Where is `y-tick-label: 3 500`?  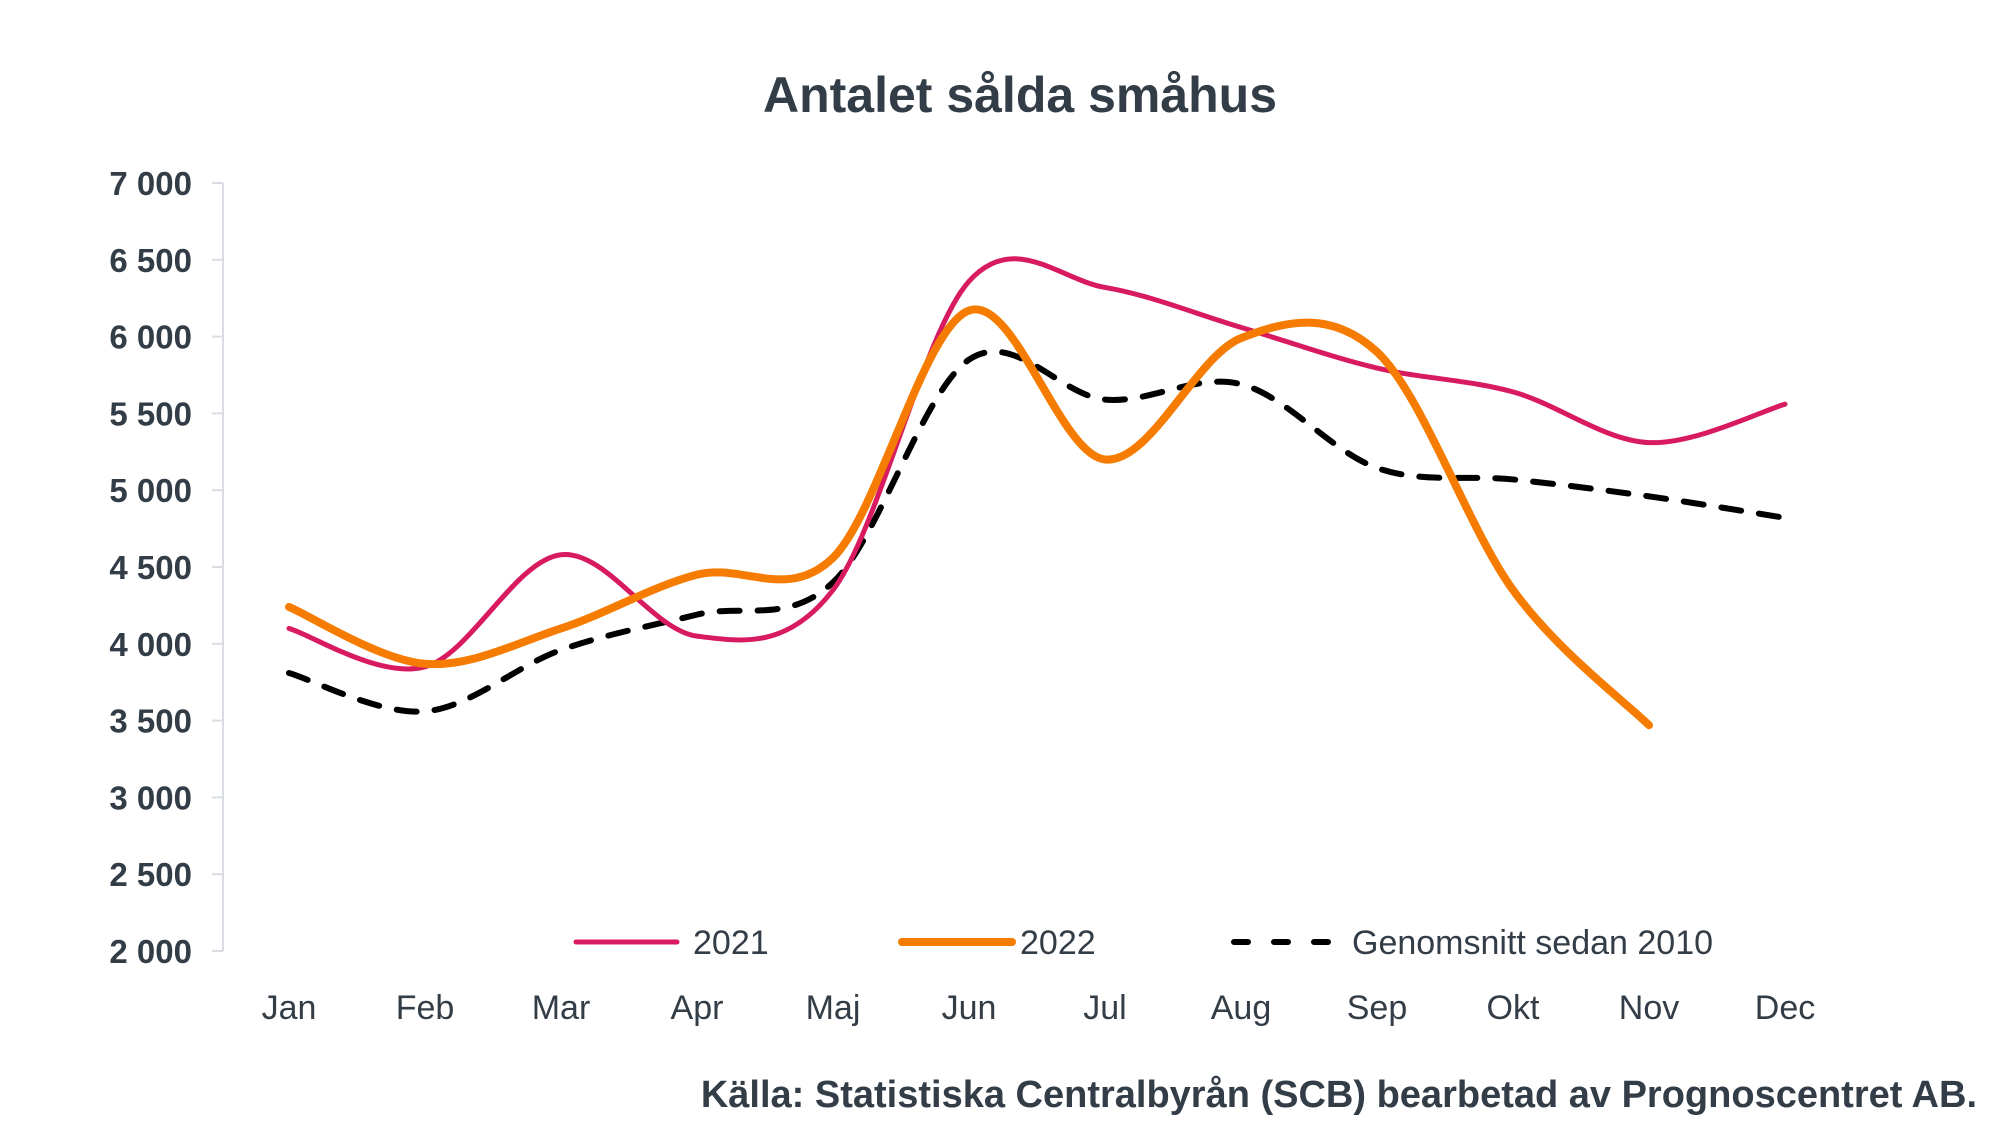
y-tick-label: 3 500 is located at coordinates (150, 721).